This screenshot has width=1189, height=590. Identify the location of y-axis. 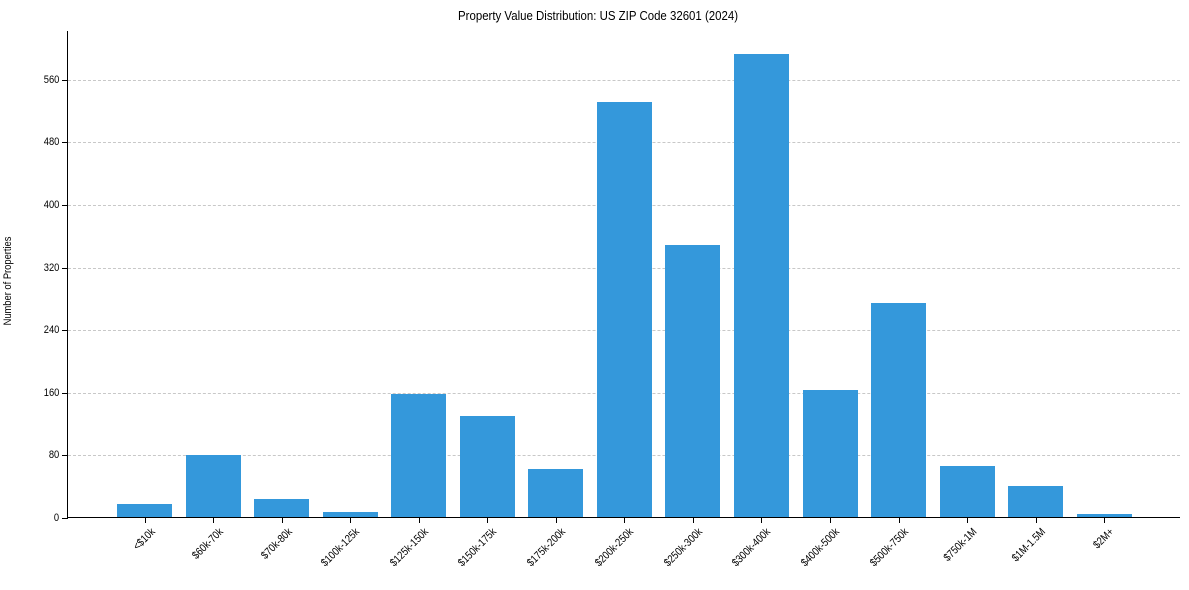
(67, 275).